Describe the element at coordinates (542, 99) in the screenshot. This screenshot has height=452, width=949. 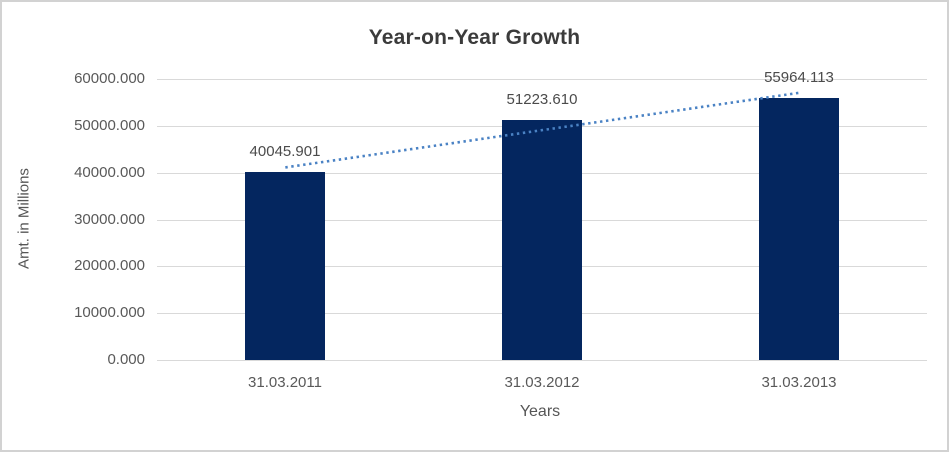
I see `data-label: 51223.610` at that location.